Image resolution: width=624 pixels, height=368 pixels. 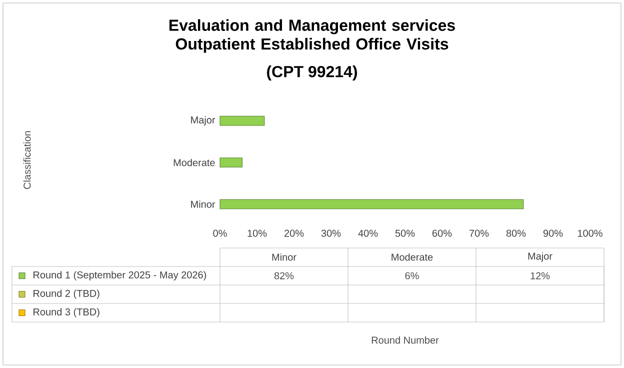 What do you see at coordinates (312, 73) in the screenshot?
I see `chart-subtitle: (CPT 99214)` at bounding box center [312, 73].